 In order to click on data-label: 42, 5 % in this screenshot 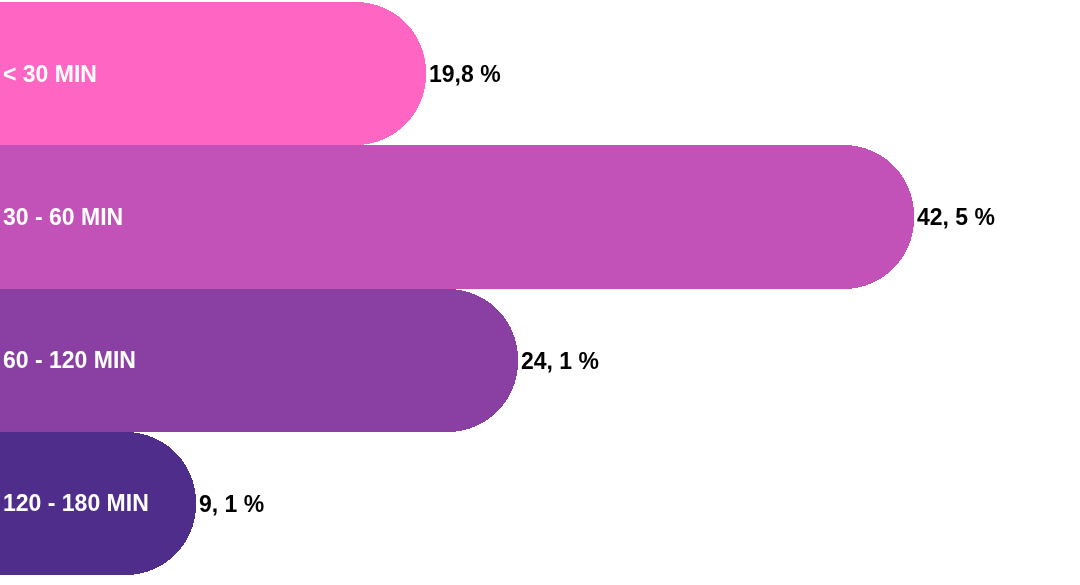, I will do `click(956, 217)`.